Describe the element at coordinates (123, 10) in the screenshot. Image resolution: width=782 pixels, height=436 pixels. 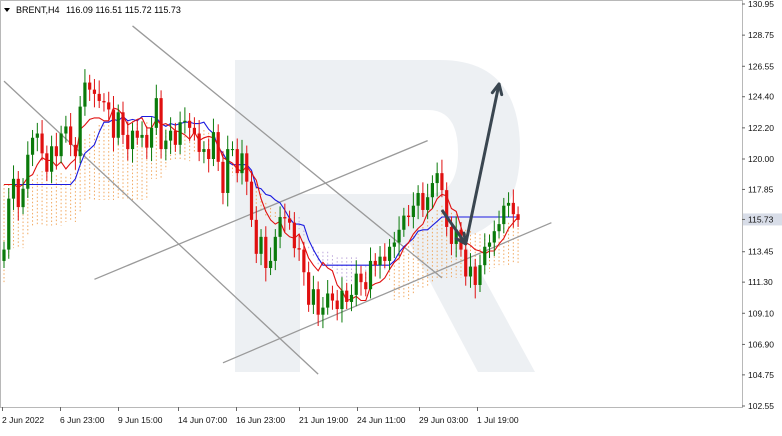
I see `ohlc-values: 116.09 116.51 115.72 115.73` at that location.